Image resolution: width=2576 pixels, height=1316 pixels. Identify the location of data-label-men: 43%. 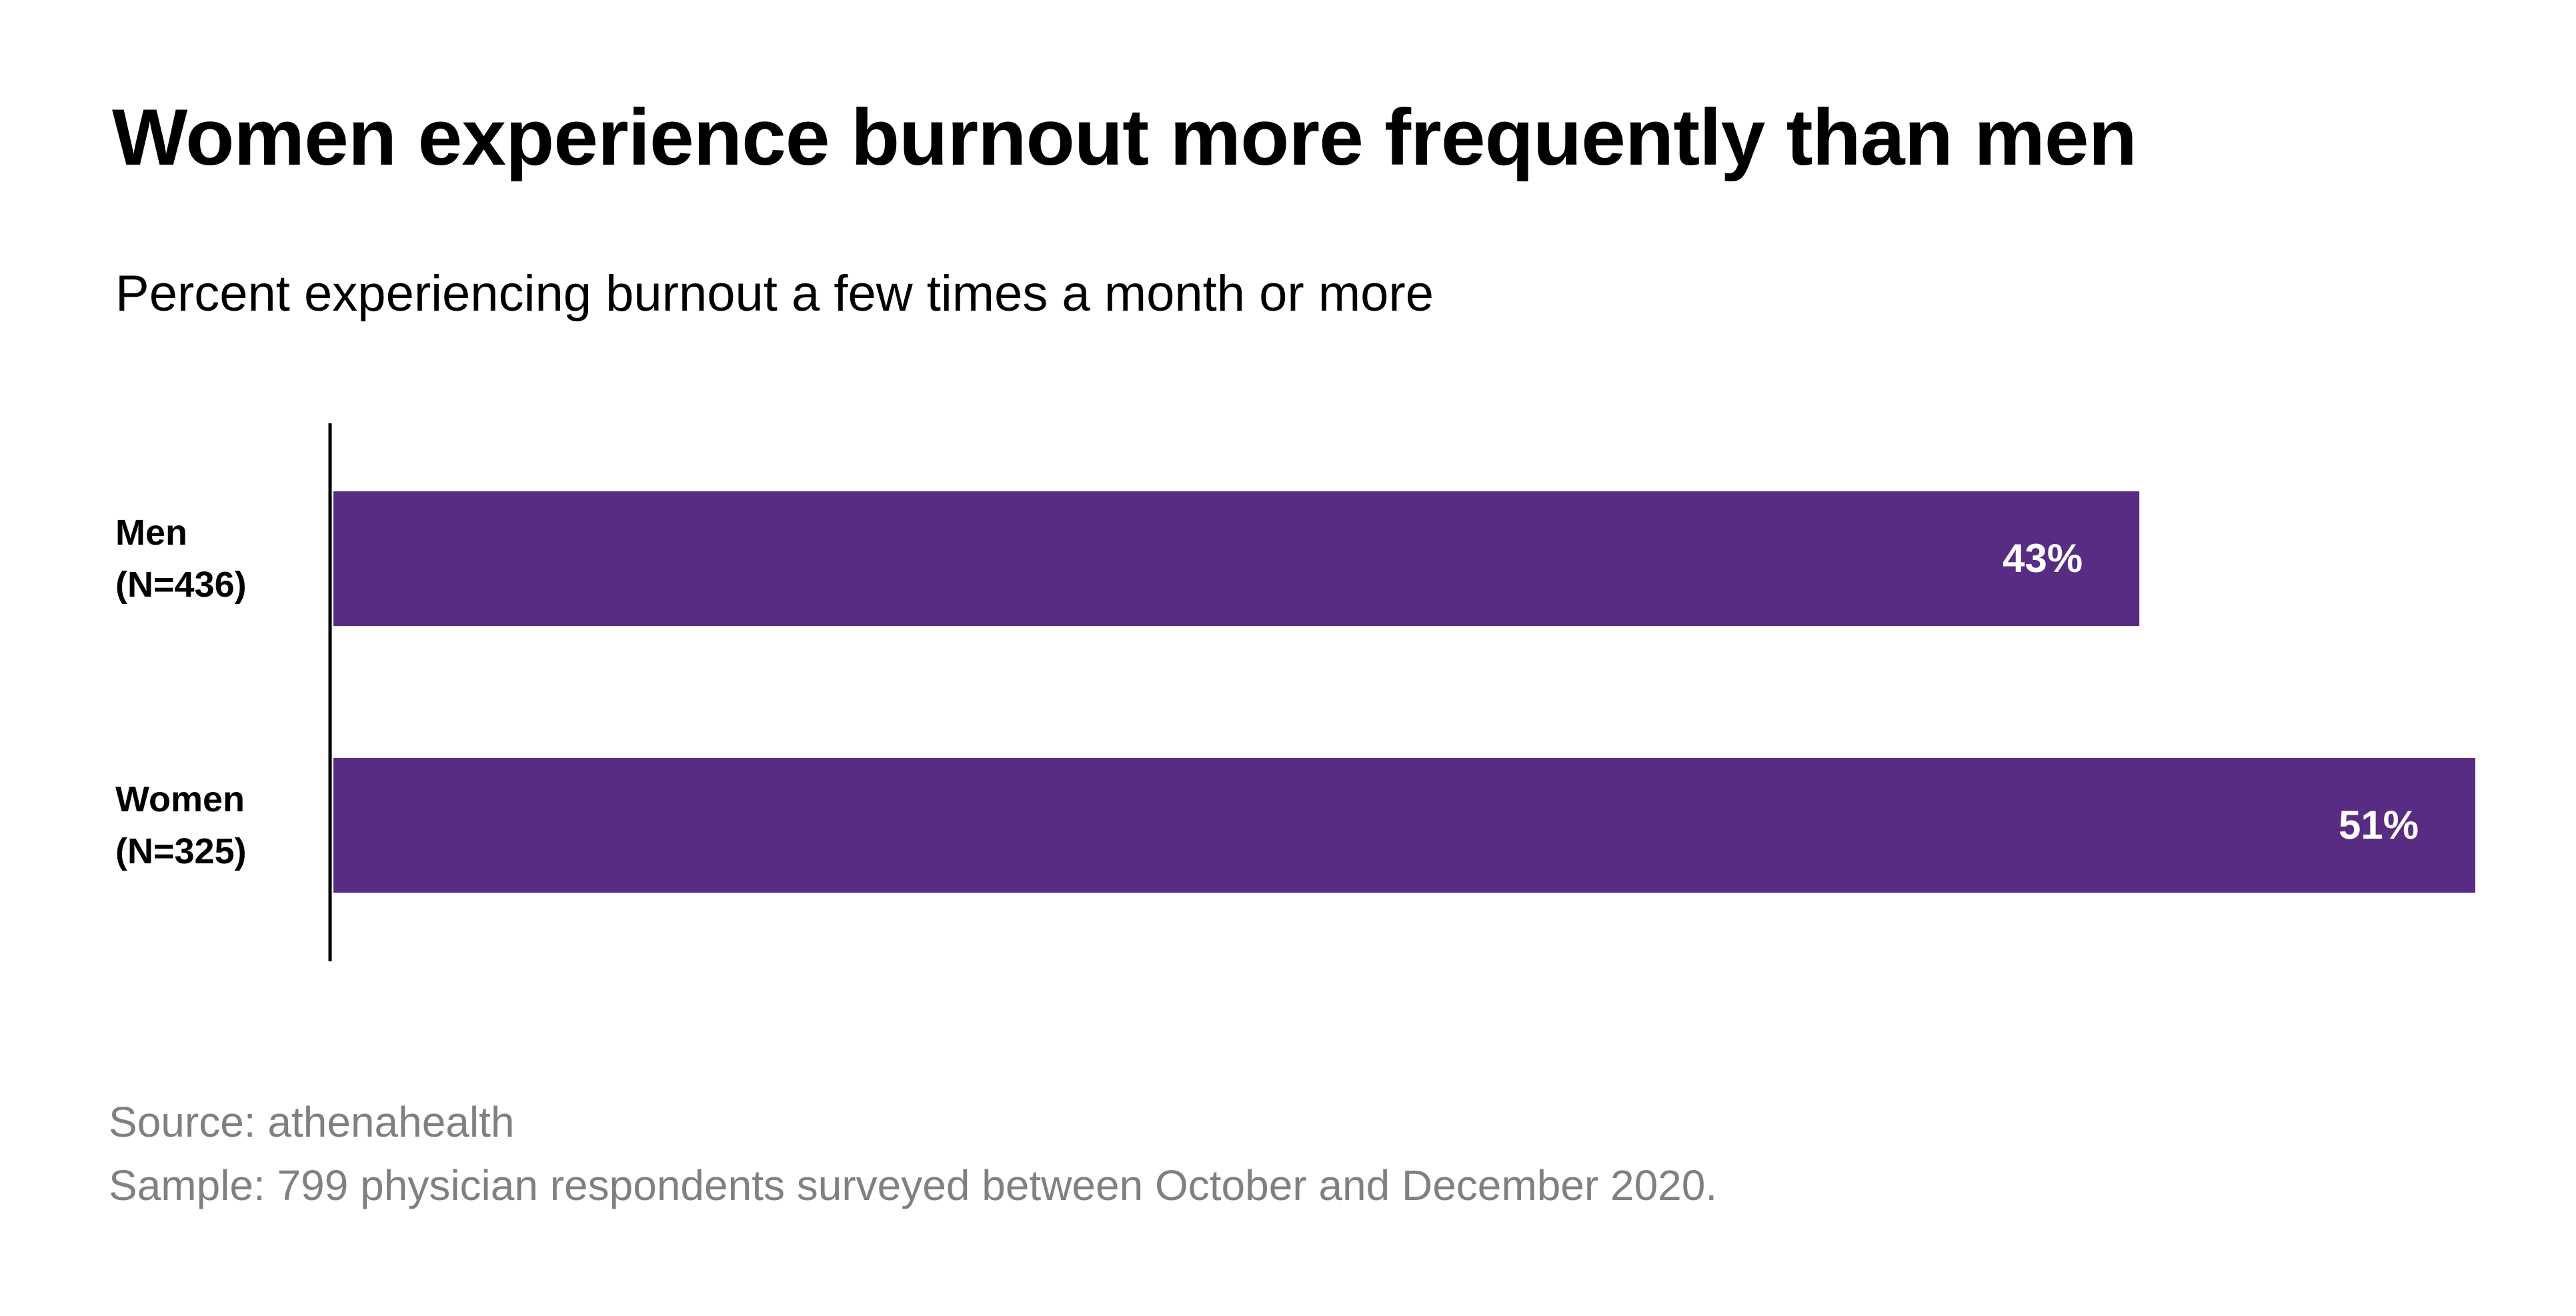
(2043, 558).